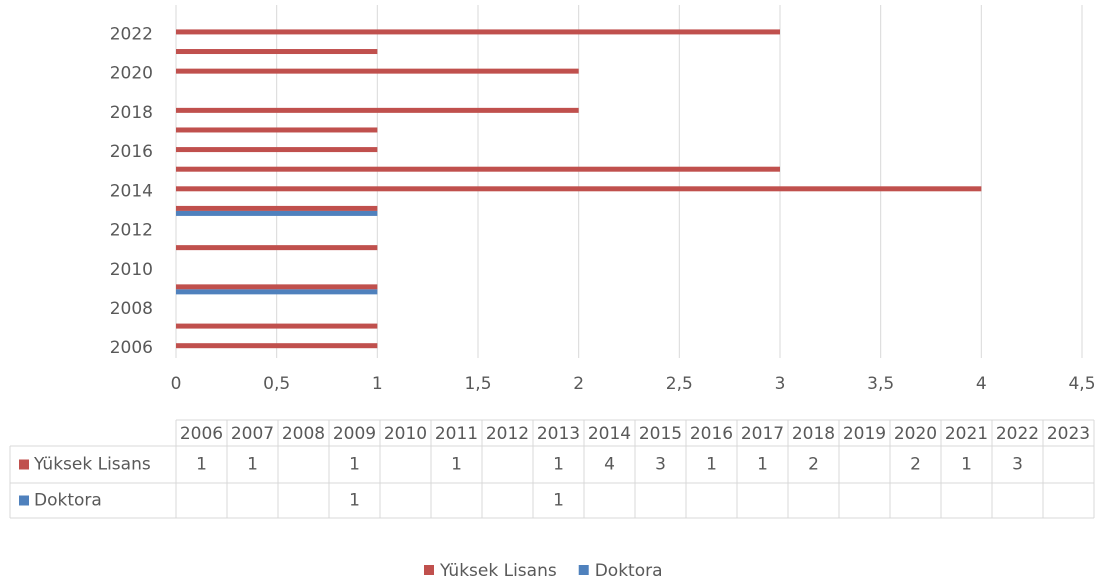 The width and height of the screenshot is (1104, 584). I want to click on y-tick-label: 2014, so click(131, 191).